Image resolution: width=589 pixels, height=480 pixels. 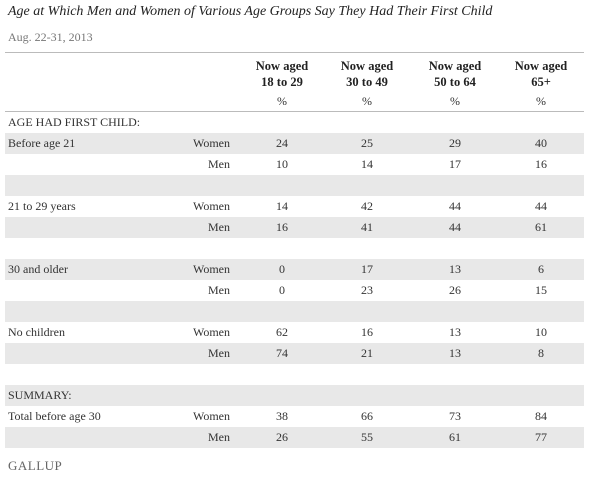 What do you see at coordinates (74, 122) in the screenshot?
I see `section-heading: AGE HAD FIRST CHILD:` at bounding box center [74, 122].